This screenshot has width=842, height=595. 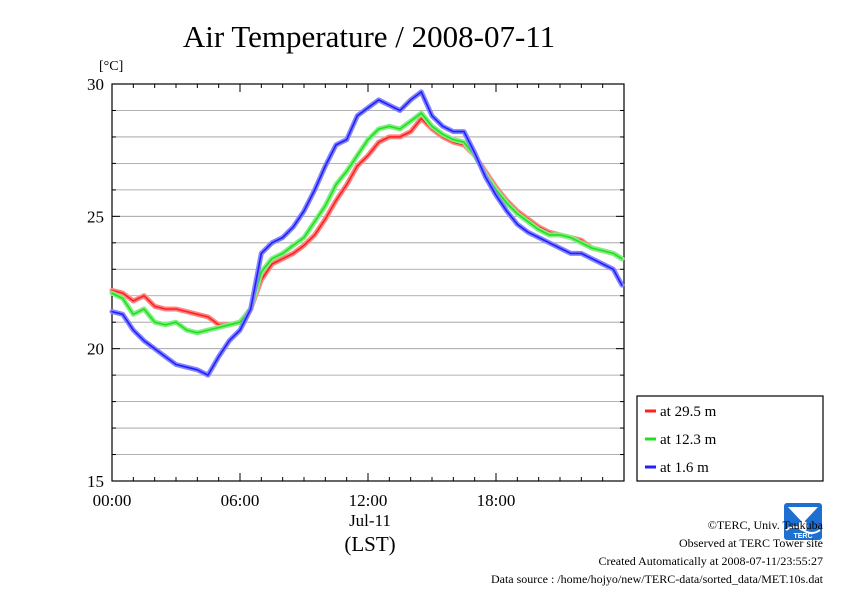 I want to click on terc-logo: TERC, so click(x=803, y=521).